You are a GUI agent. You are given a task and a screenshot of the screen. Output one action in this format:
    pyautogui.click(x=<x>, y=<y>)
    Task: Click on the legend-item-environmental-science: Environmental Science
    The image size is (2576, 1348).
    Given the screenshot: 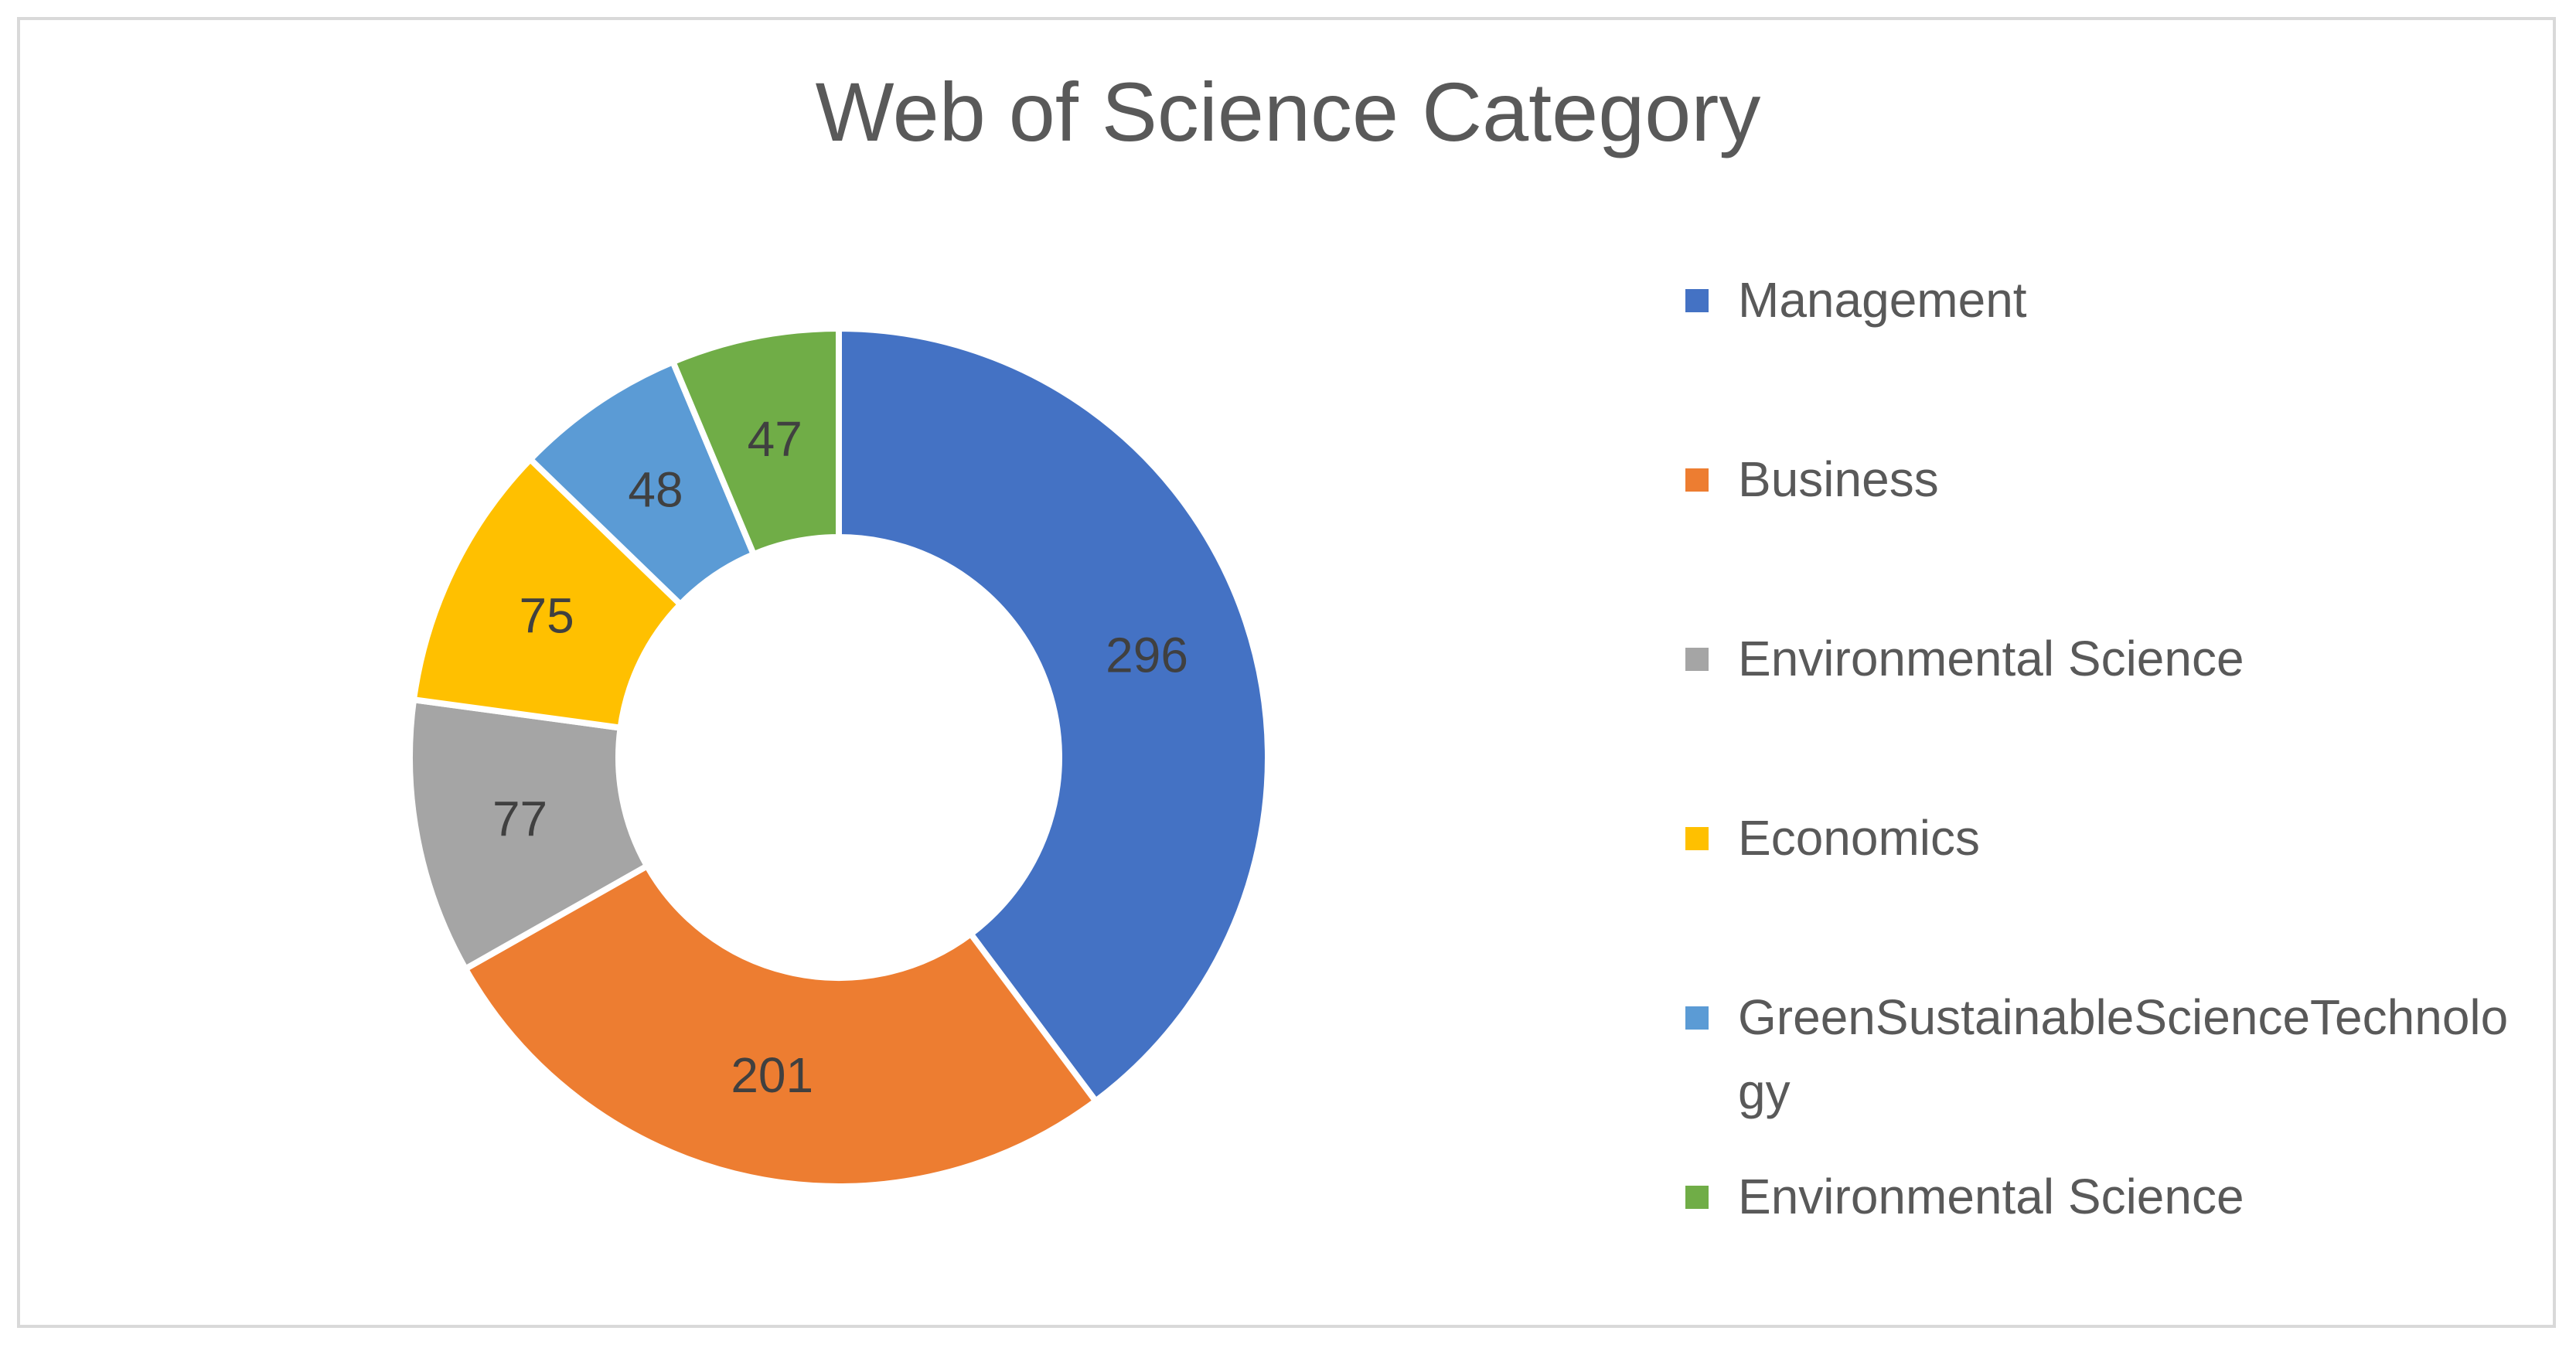 What is the action you would take?
    pyautogui.click(x=2110, y=658)
    